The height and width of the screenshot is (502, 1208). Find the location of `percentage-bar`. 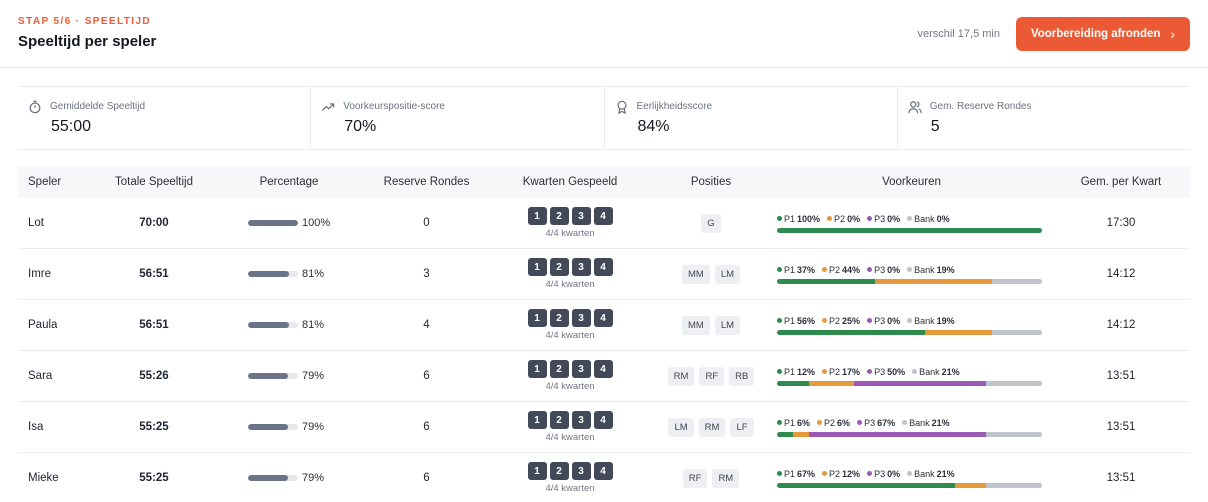

percentage-bar is located at coordinates (273, 325).